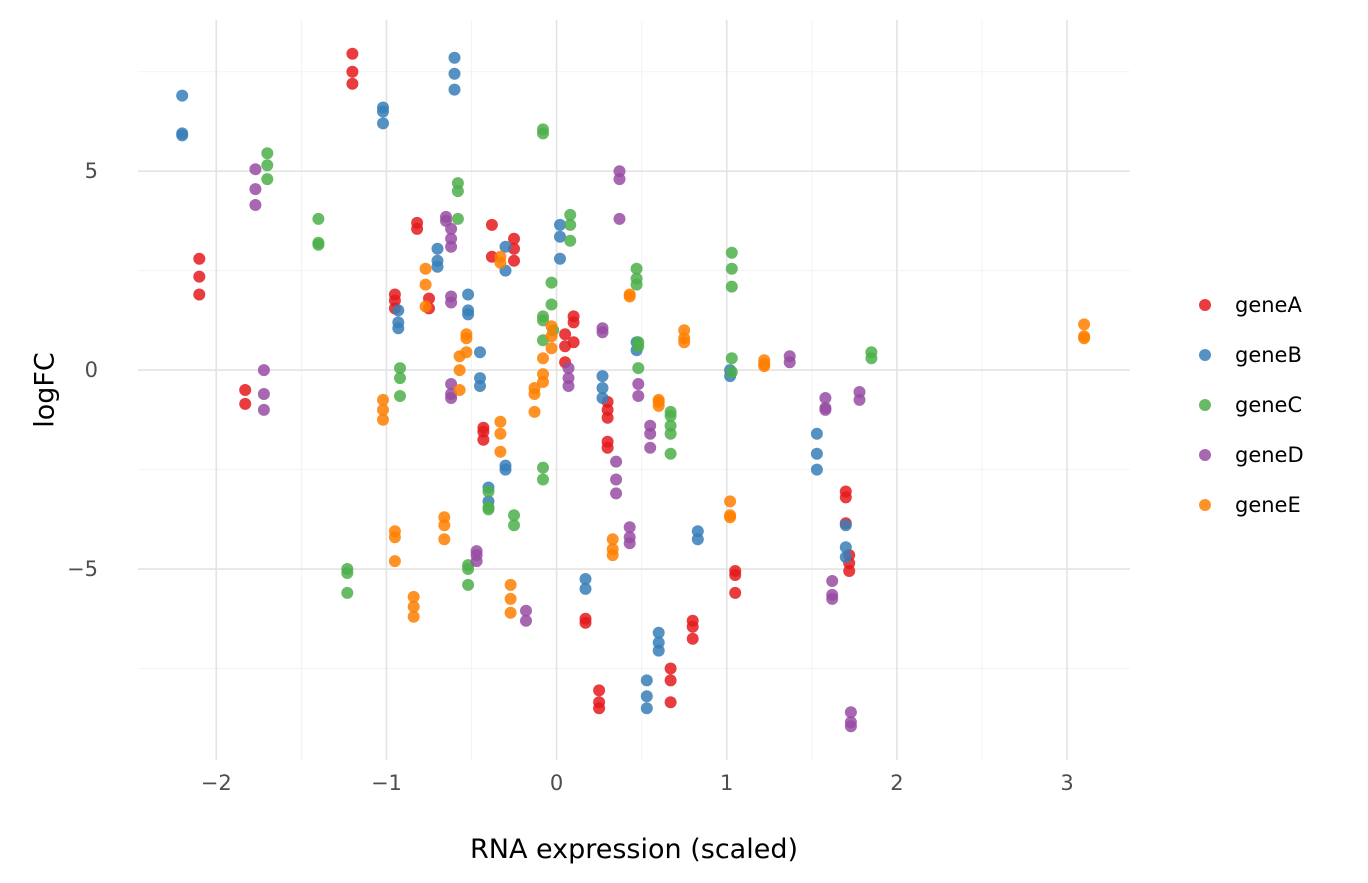 The width and height of the screenshot is (1368, 883). I want to click on y-tick-label: 5, so click(91, 171).